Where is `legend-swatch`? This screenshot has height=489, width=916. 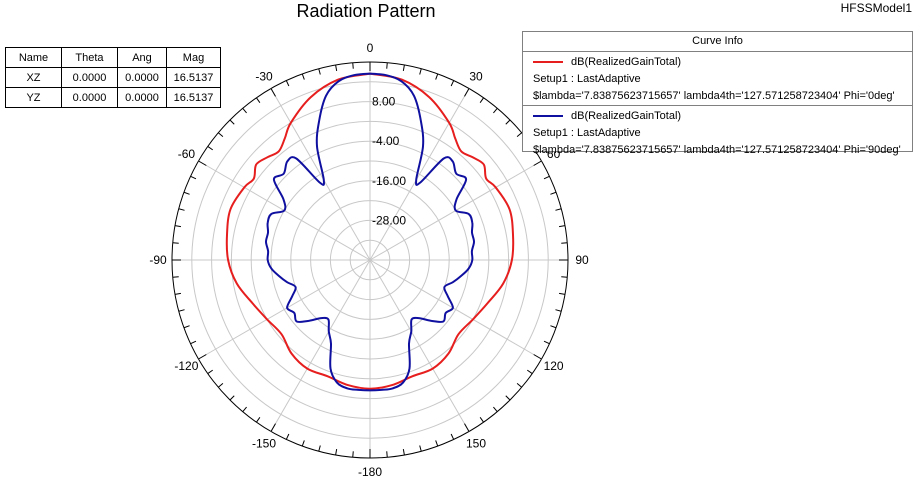
legend-swatch is located at coordinates (548, 116).